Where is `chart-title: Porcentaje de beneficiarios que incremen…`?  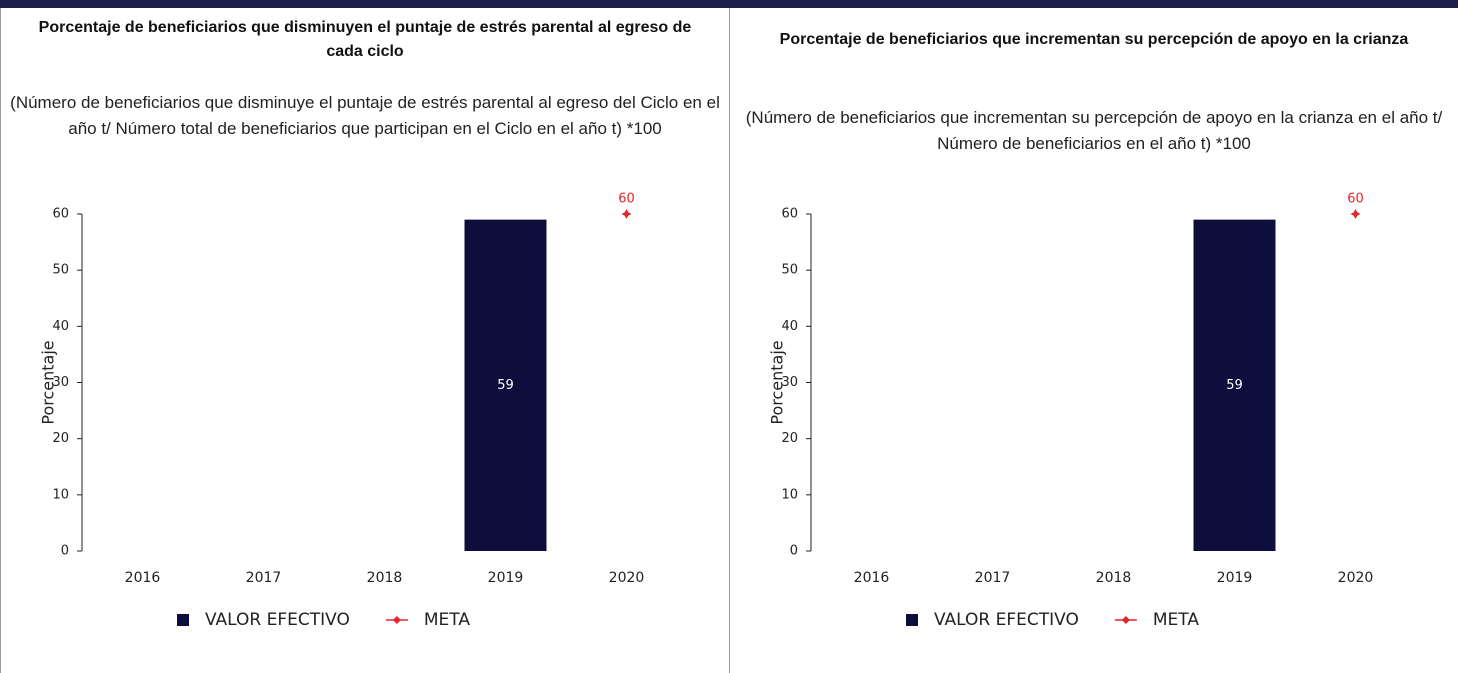 chart-title: Porcentaje de beneficiarios que incremen… is located at coordinates (1094, 39).